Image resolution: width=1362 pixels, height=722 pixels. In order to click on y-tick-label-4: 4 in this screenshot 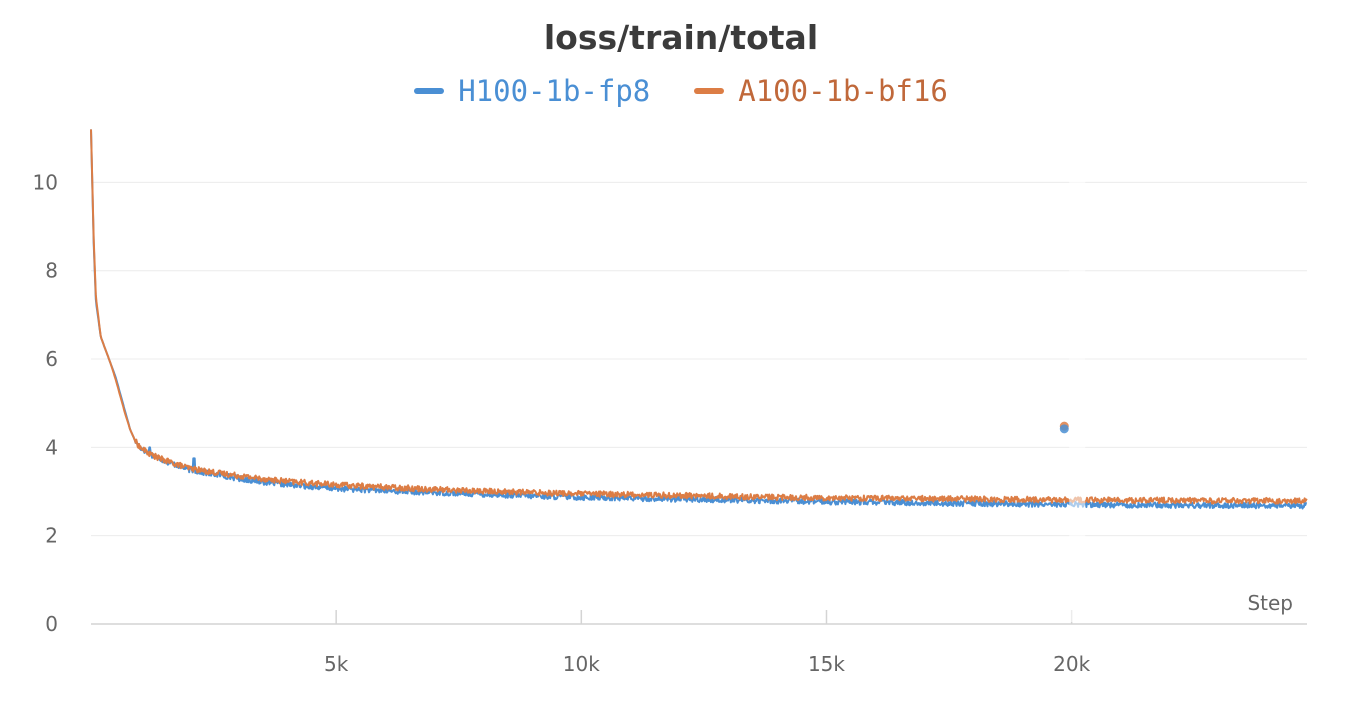, I will do `click(51, 447)`.